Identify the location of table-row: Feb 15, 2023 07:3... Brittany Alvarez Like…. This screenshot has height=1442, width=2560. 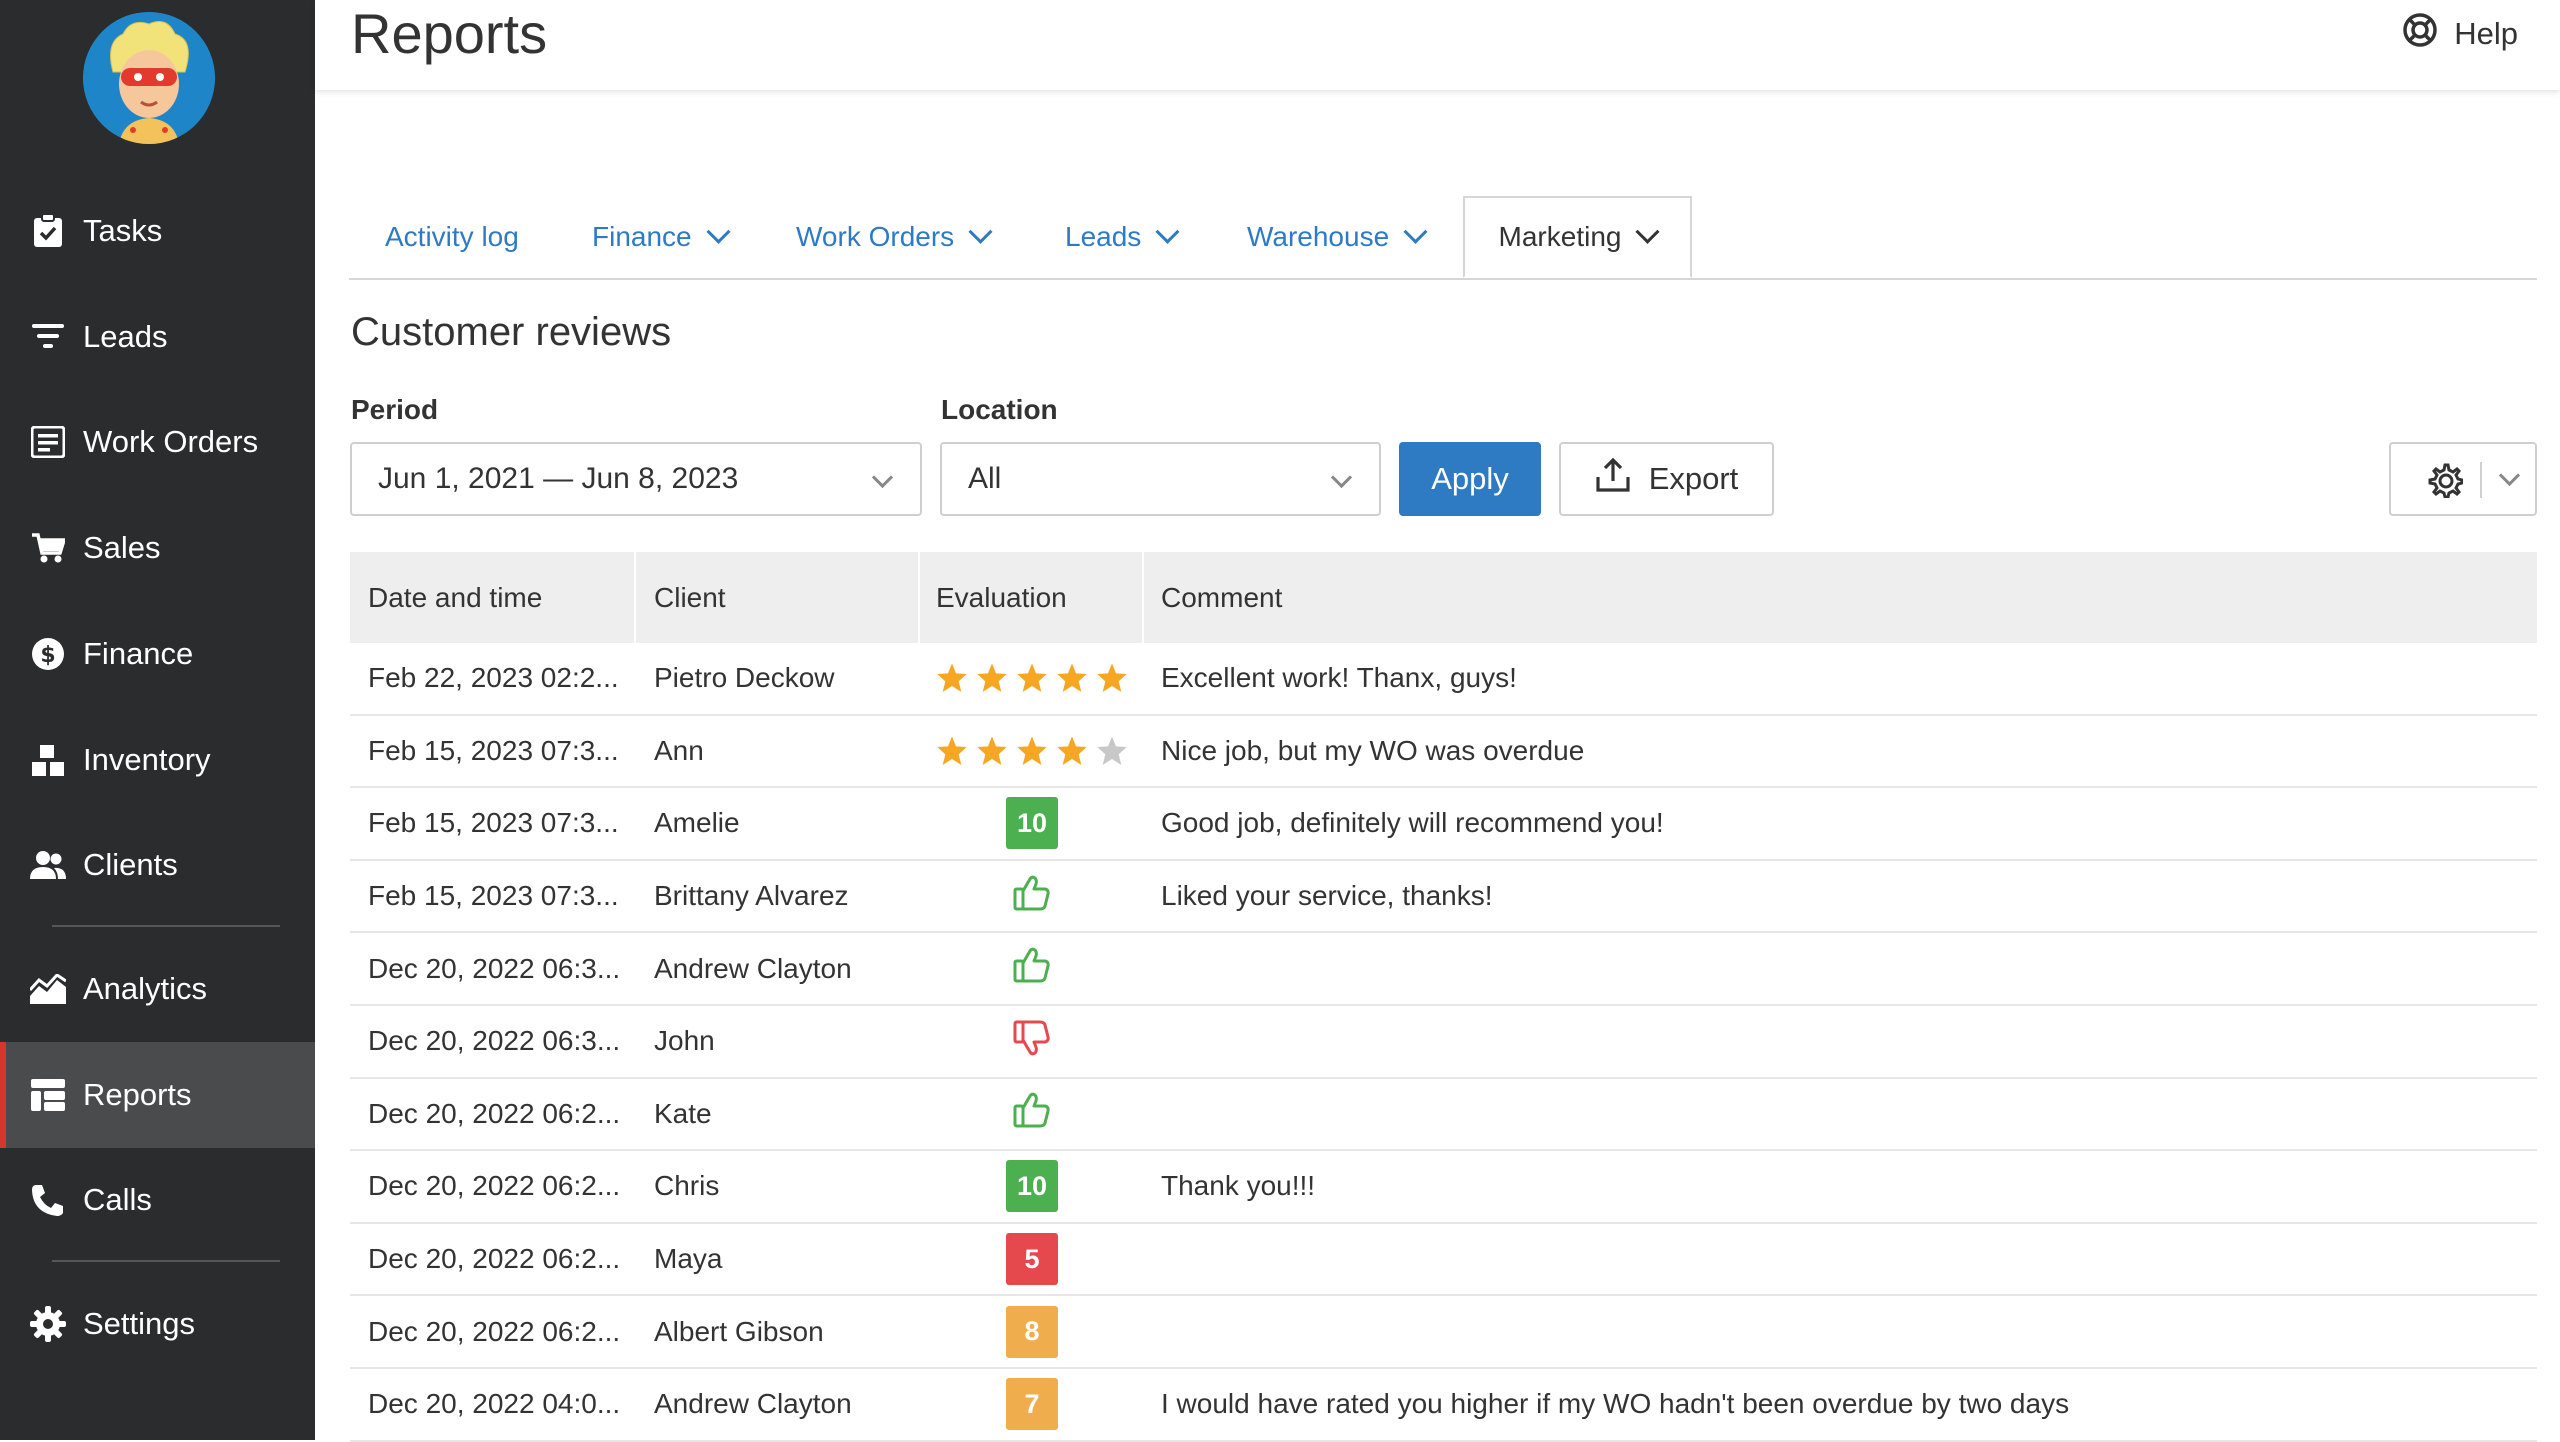
(1443, 897).